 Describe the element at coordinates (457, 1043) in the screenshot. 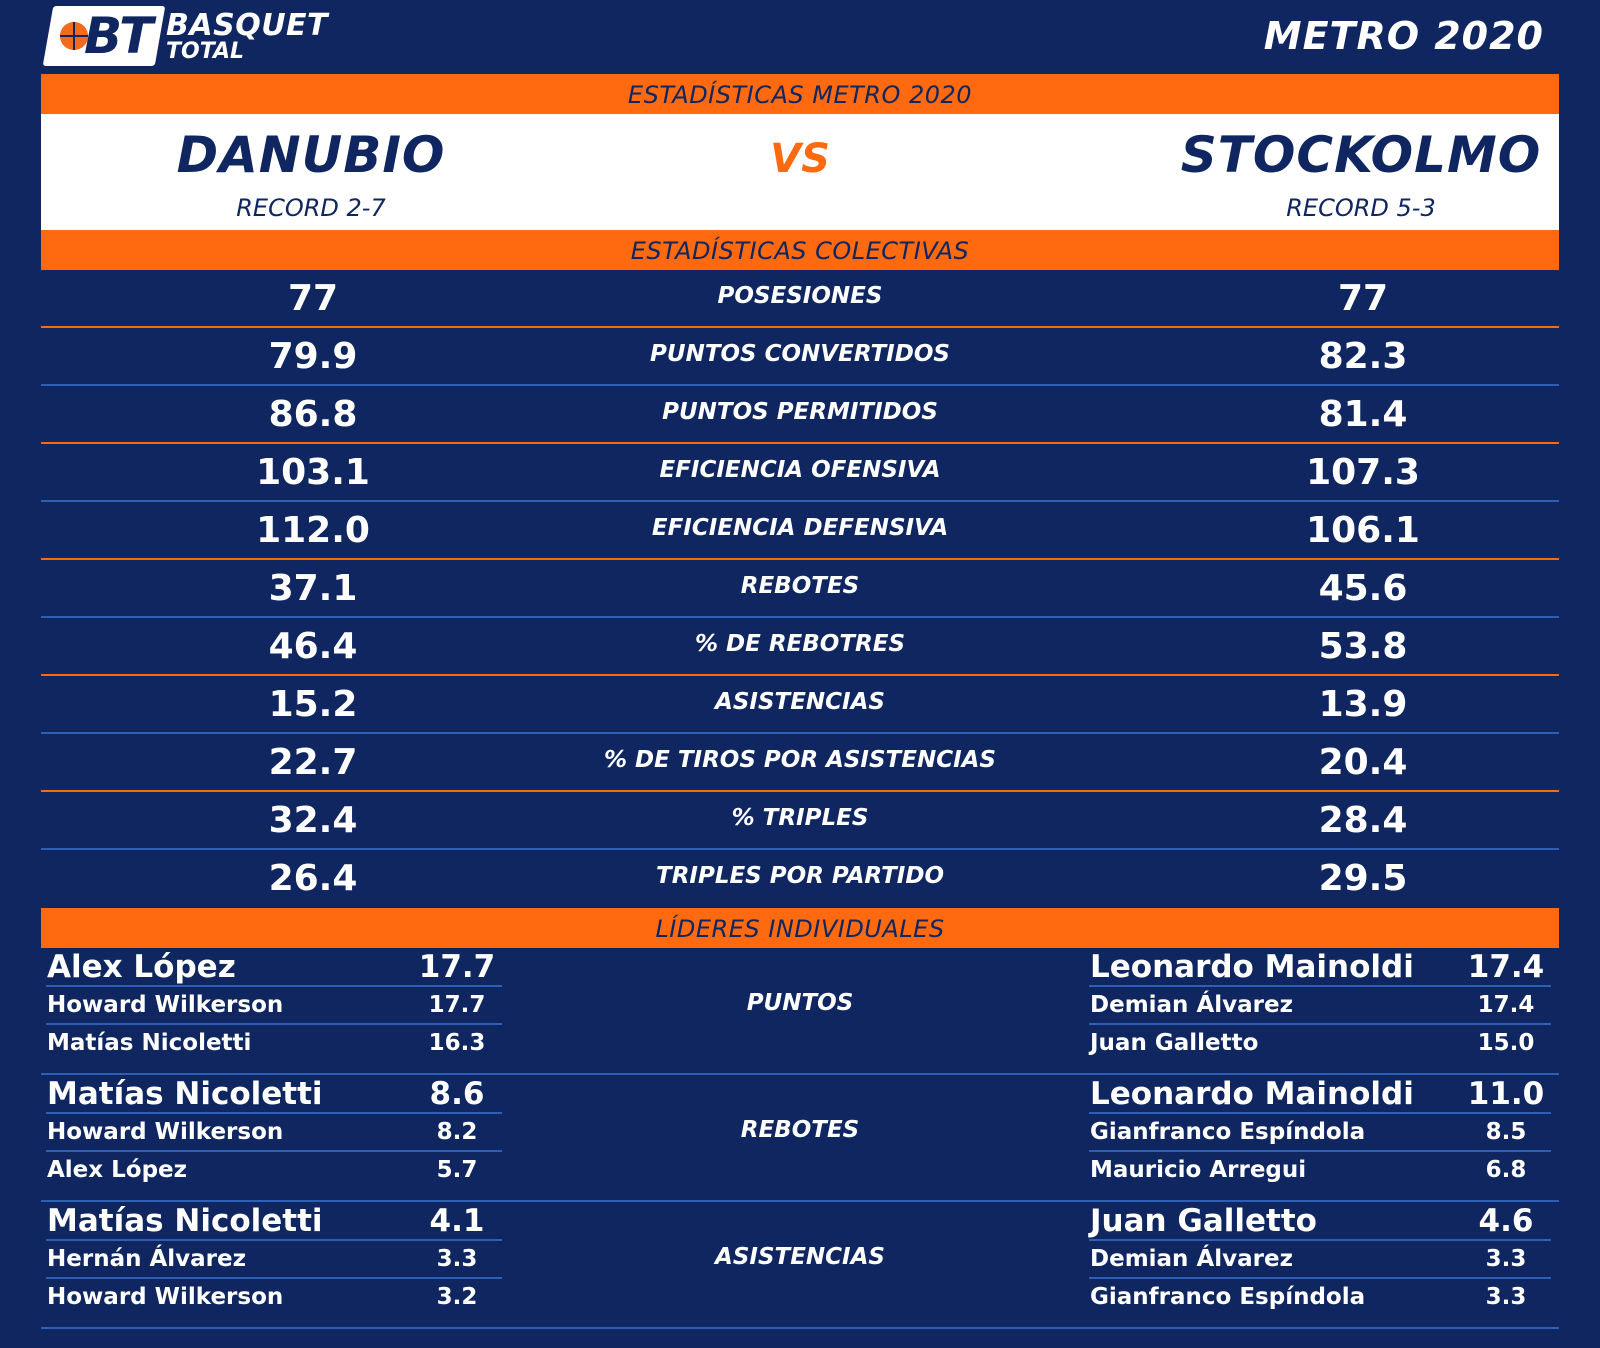

I see `player-value: 16.3` at that location.